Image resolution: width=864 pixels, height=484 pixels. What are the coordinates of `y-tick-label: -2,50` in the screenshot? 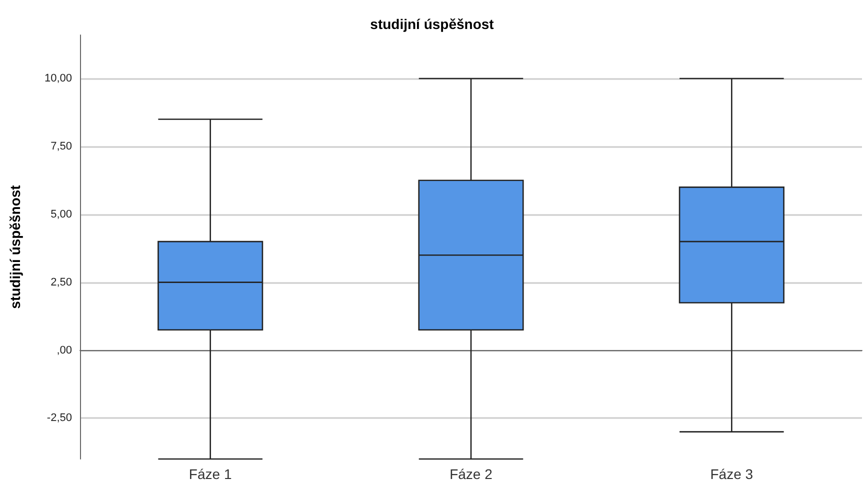 It's located at (59, 418).